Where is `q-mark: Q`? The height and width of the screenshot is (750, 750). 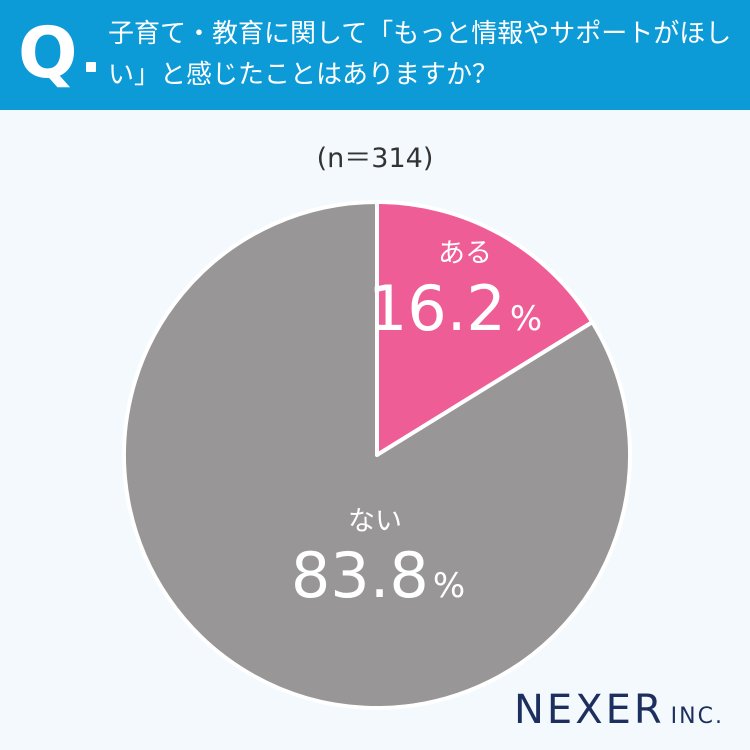
q-mark: Q is located at coordinates (48, 53).